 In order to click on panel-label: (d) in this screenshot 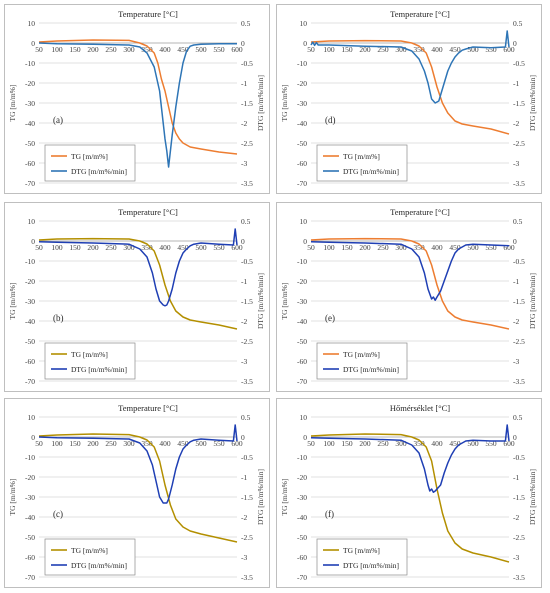, I will do `click(330, 120)`.